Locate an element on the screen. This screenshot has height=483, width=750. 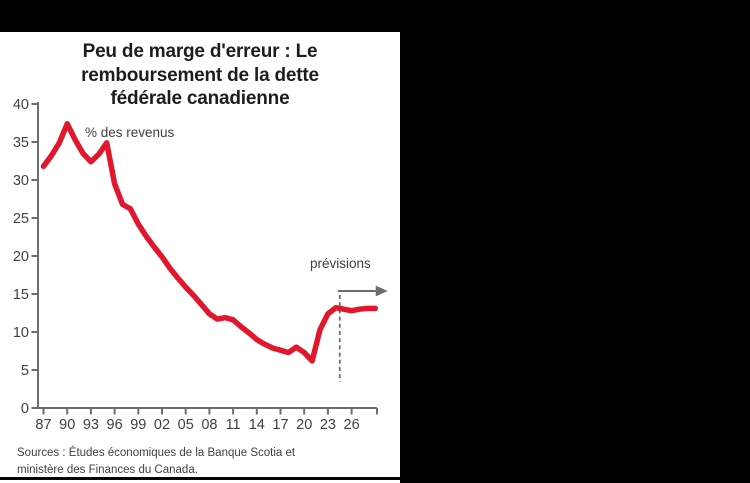
x-tick-label: 08 is located at coordinates (209, 425).